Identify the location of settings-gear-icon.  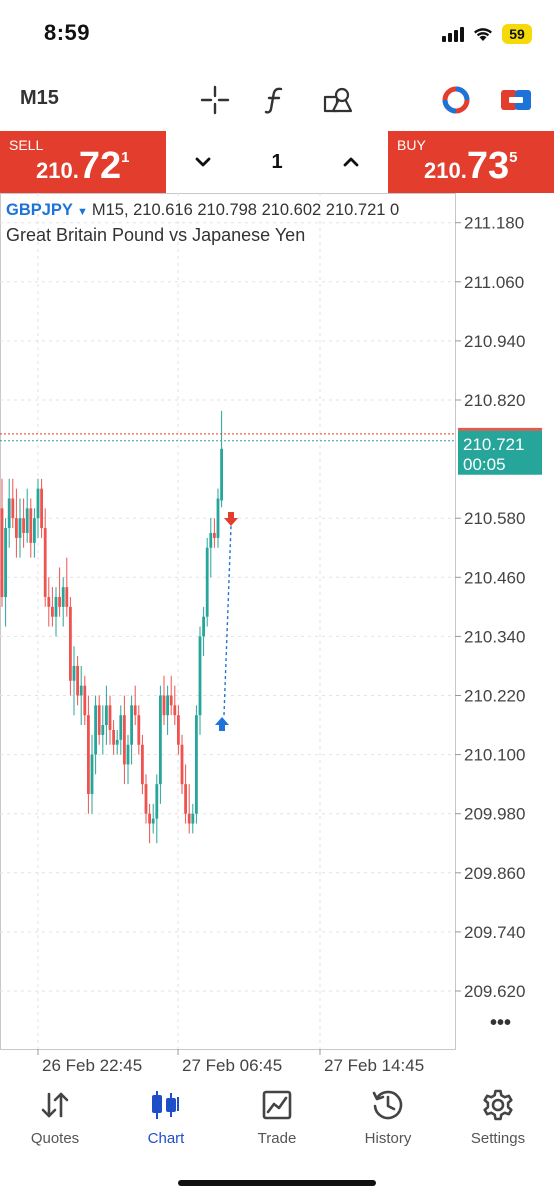
(498, 1105).